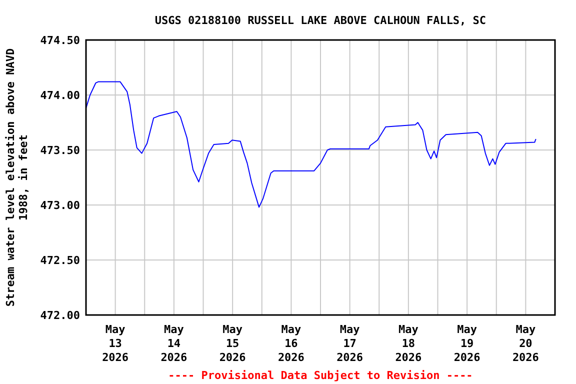  I want to click on chart-title: USGS 02188100 RUSSELL LAKE ABOVE CALHOUN FALLS, SC, so click(320, 20).